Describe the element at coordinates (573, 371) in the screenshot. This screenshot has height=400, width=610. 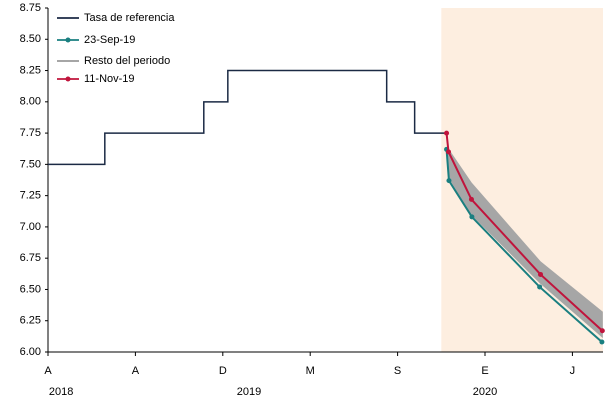
I see `x-tick-label: J` at that location.